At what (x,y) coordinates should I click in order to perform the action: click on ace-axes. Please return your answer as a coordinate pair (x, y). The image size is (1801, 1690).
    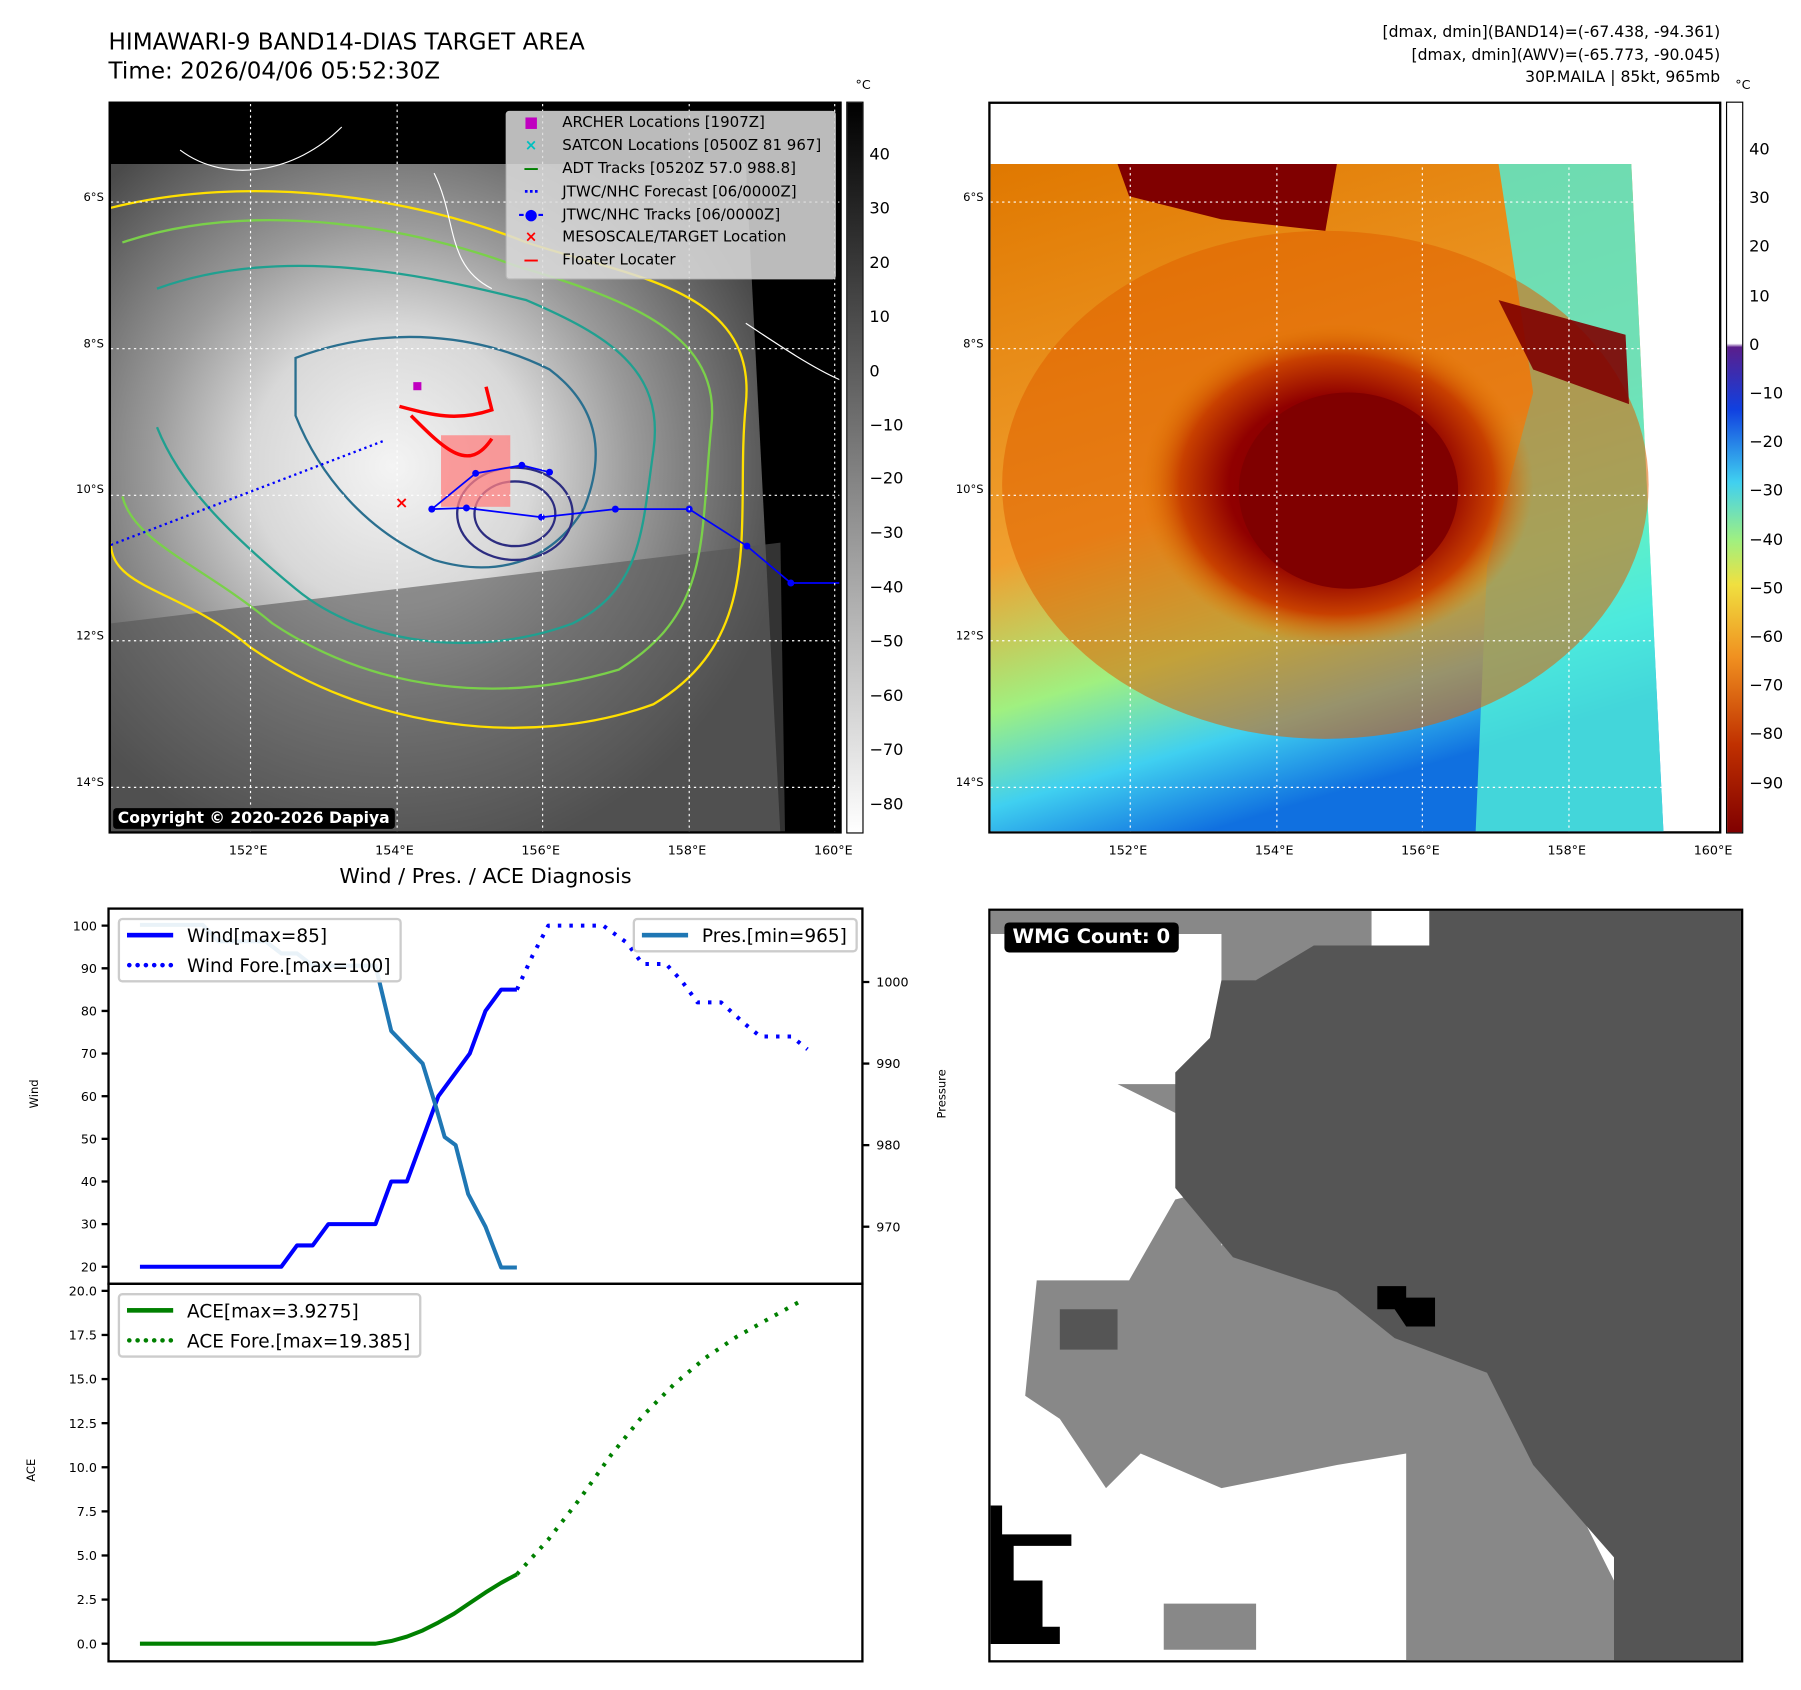
    Looking at the image, I should click on (485, 1472).